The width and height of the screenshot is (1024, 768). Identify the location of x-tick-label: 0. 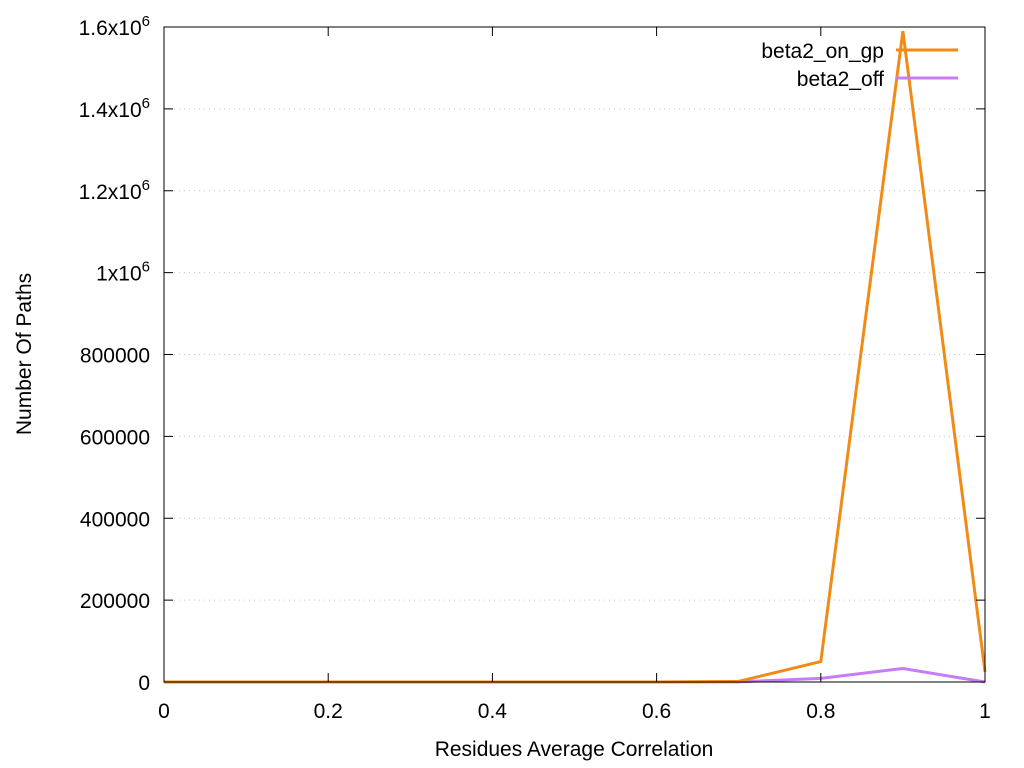
(164, 711).